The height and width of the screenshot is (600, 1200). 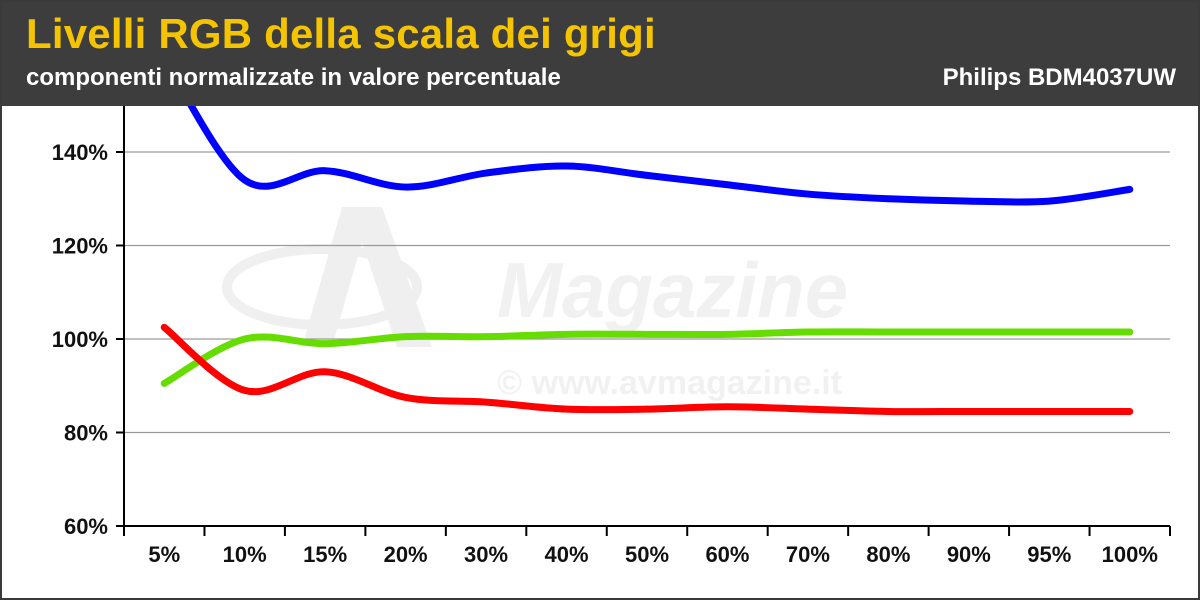 What do you see at coordinates (969, 554) in the screenshot?
I see `x-tick-label: 90%` at bounding box center [969, 554].